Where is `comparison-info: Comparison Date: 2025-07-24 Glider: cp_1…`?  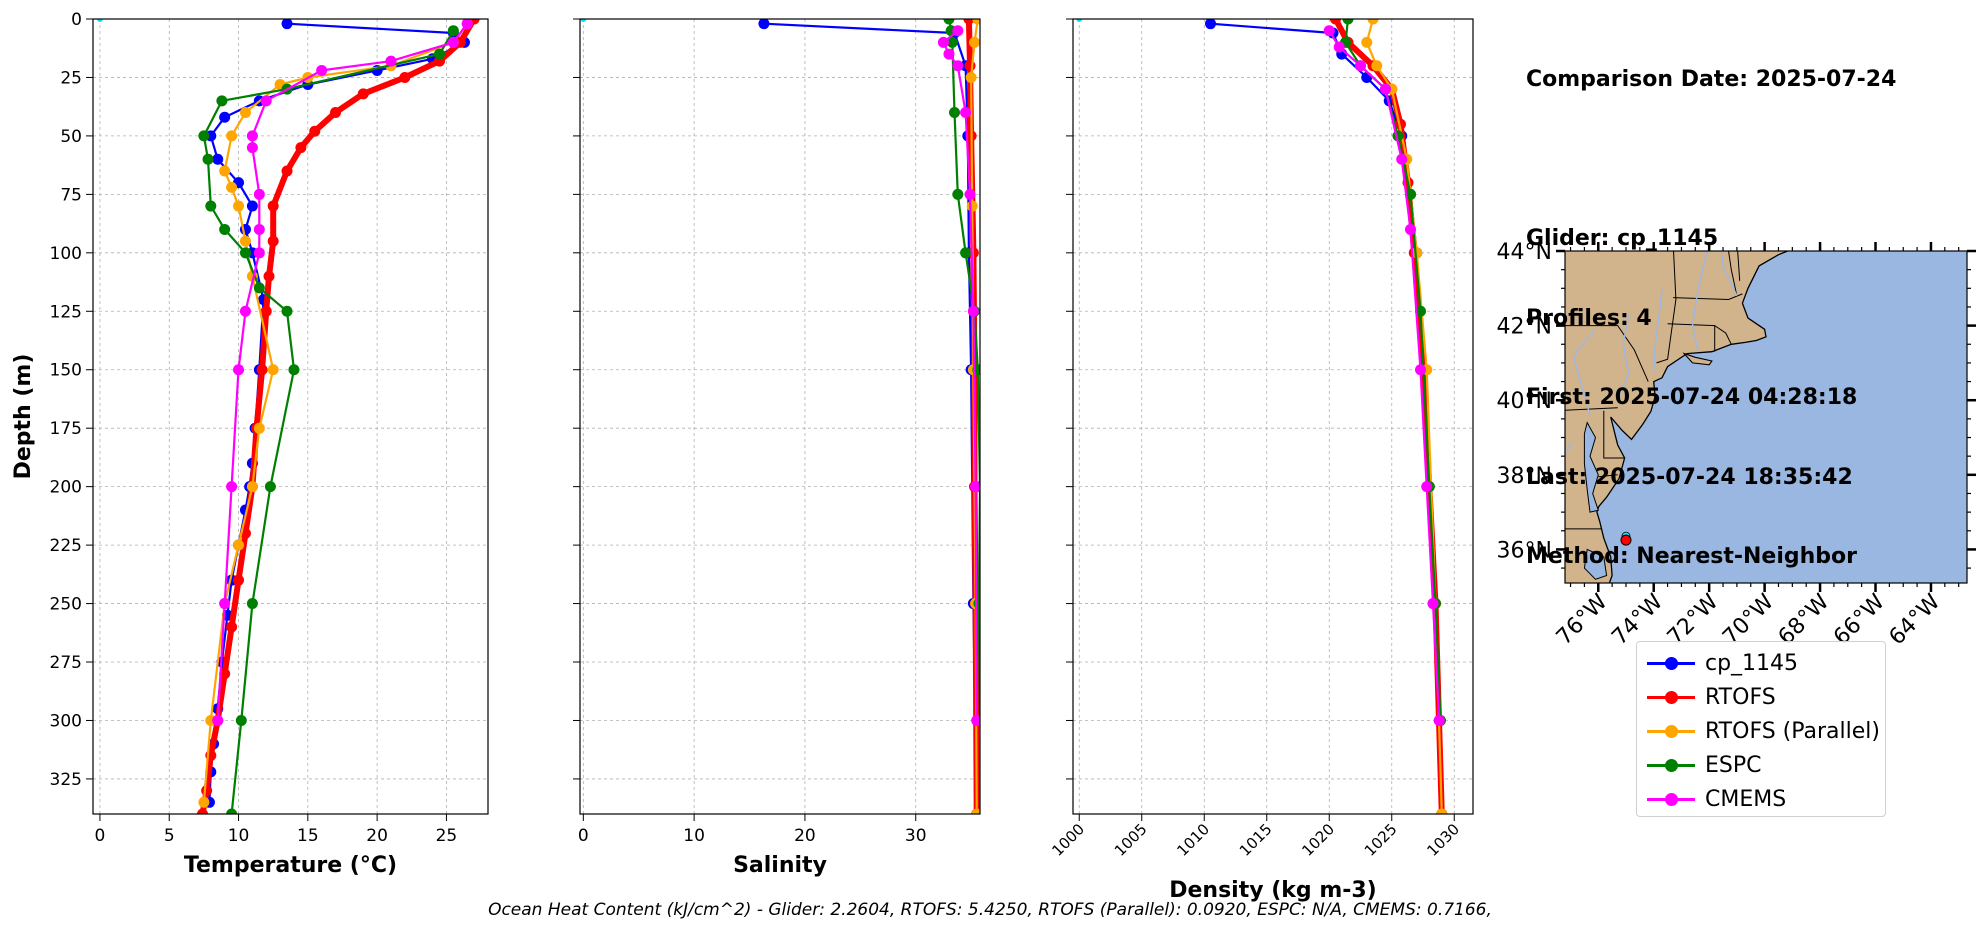 comparison-info: Comparison Date: 2025-07-24 Glider: cp_1… is located at coordinates (1711, 305).